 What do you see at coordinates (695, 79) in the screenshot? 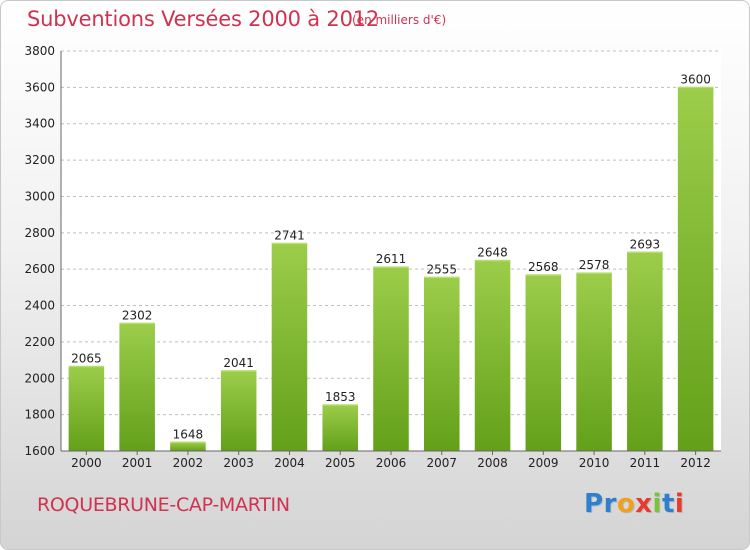
I see `data-label: 3600` at bounding box center [695, 79].